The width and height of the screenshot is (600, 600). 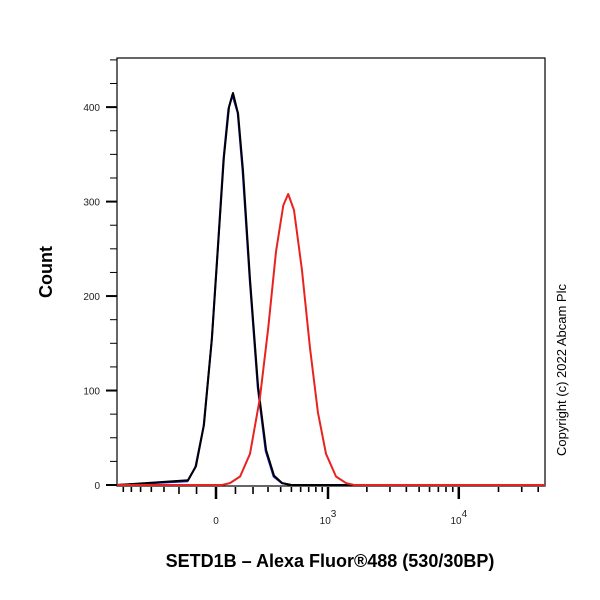 What do you see at coordinates (561, 370) in the screenshot?
I see `copyright-text: Copyright (c) 2022 Abcam Plc` at bounding box center [561, 370].